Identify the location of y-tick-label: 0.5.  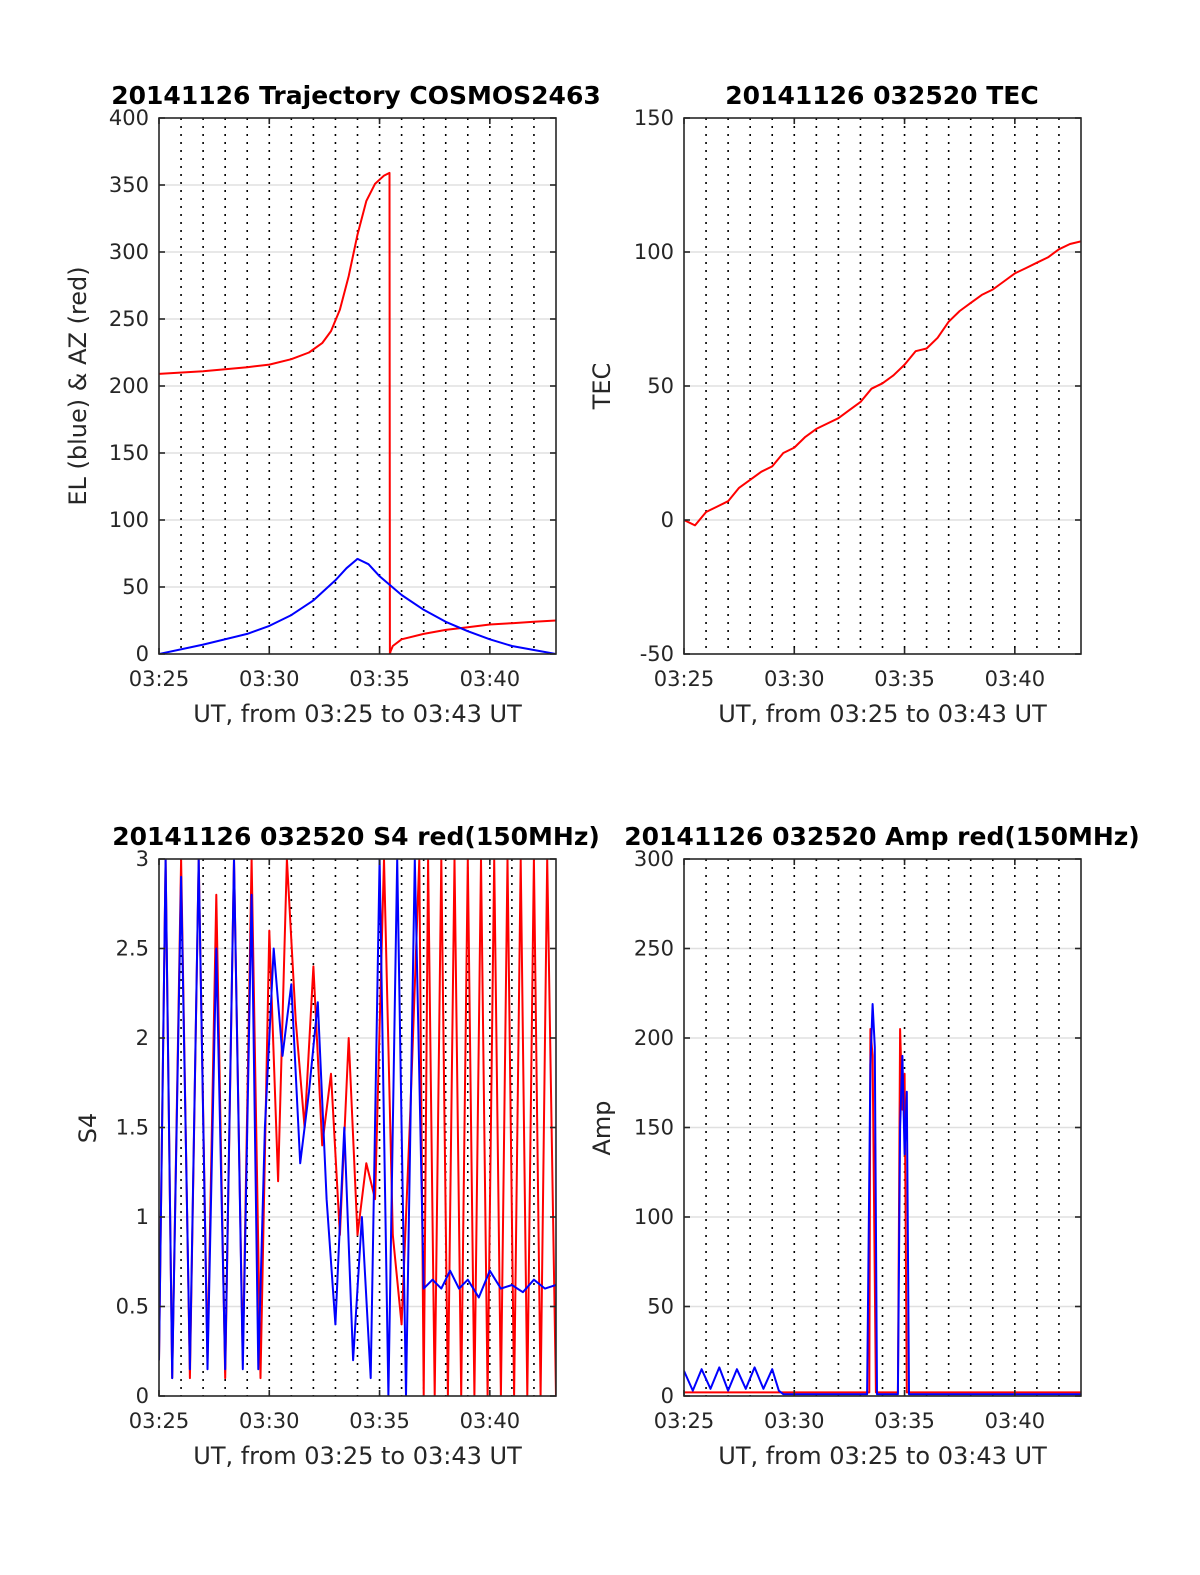
(132, 1307).